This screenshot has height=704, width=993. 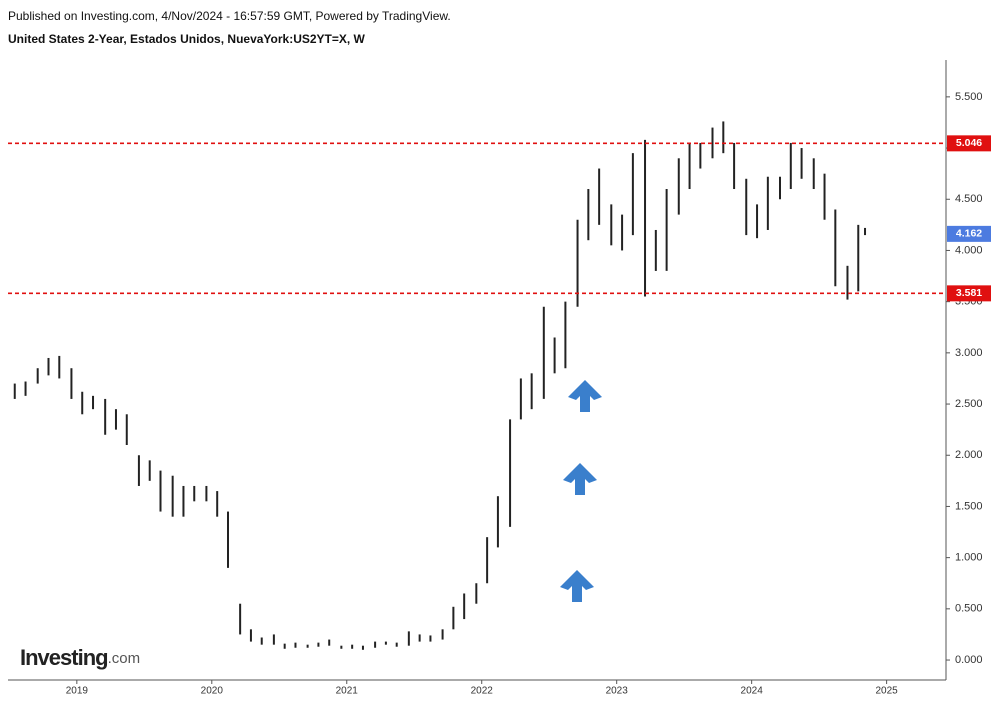 I want to click on arrows, so click(x=581, y=491).